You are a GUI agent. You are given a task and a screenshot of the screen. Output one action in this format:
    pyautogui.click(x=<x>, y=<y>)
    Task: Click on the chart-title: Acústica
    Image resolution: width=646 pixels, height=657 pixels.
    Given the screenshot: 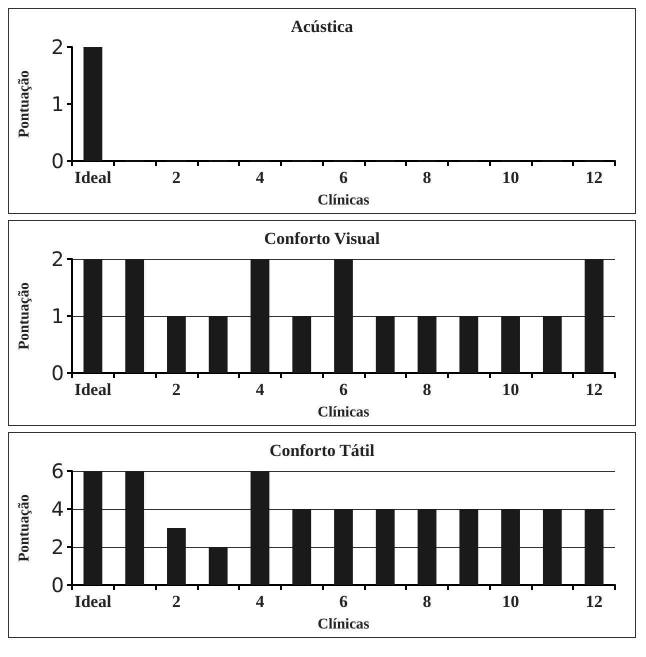 What is the action you would take?
    pyautogui.click(x=322, y=26)
    